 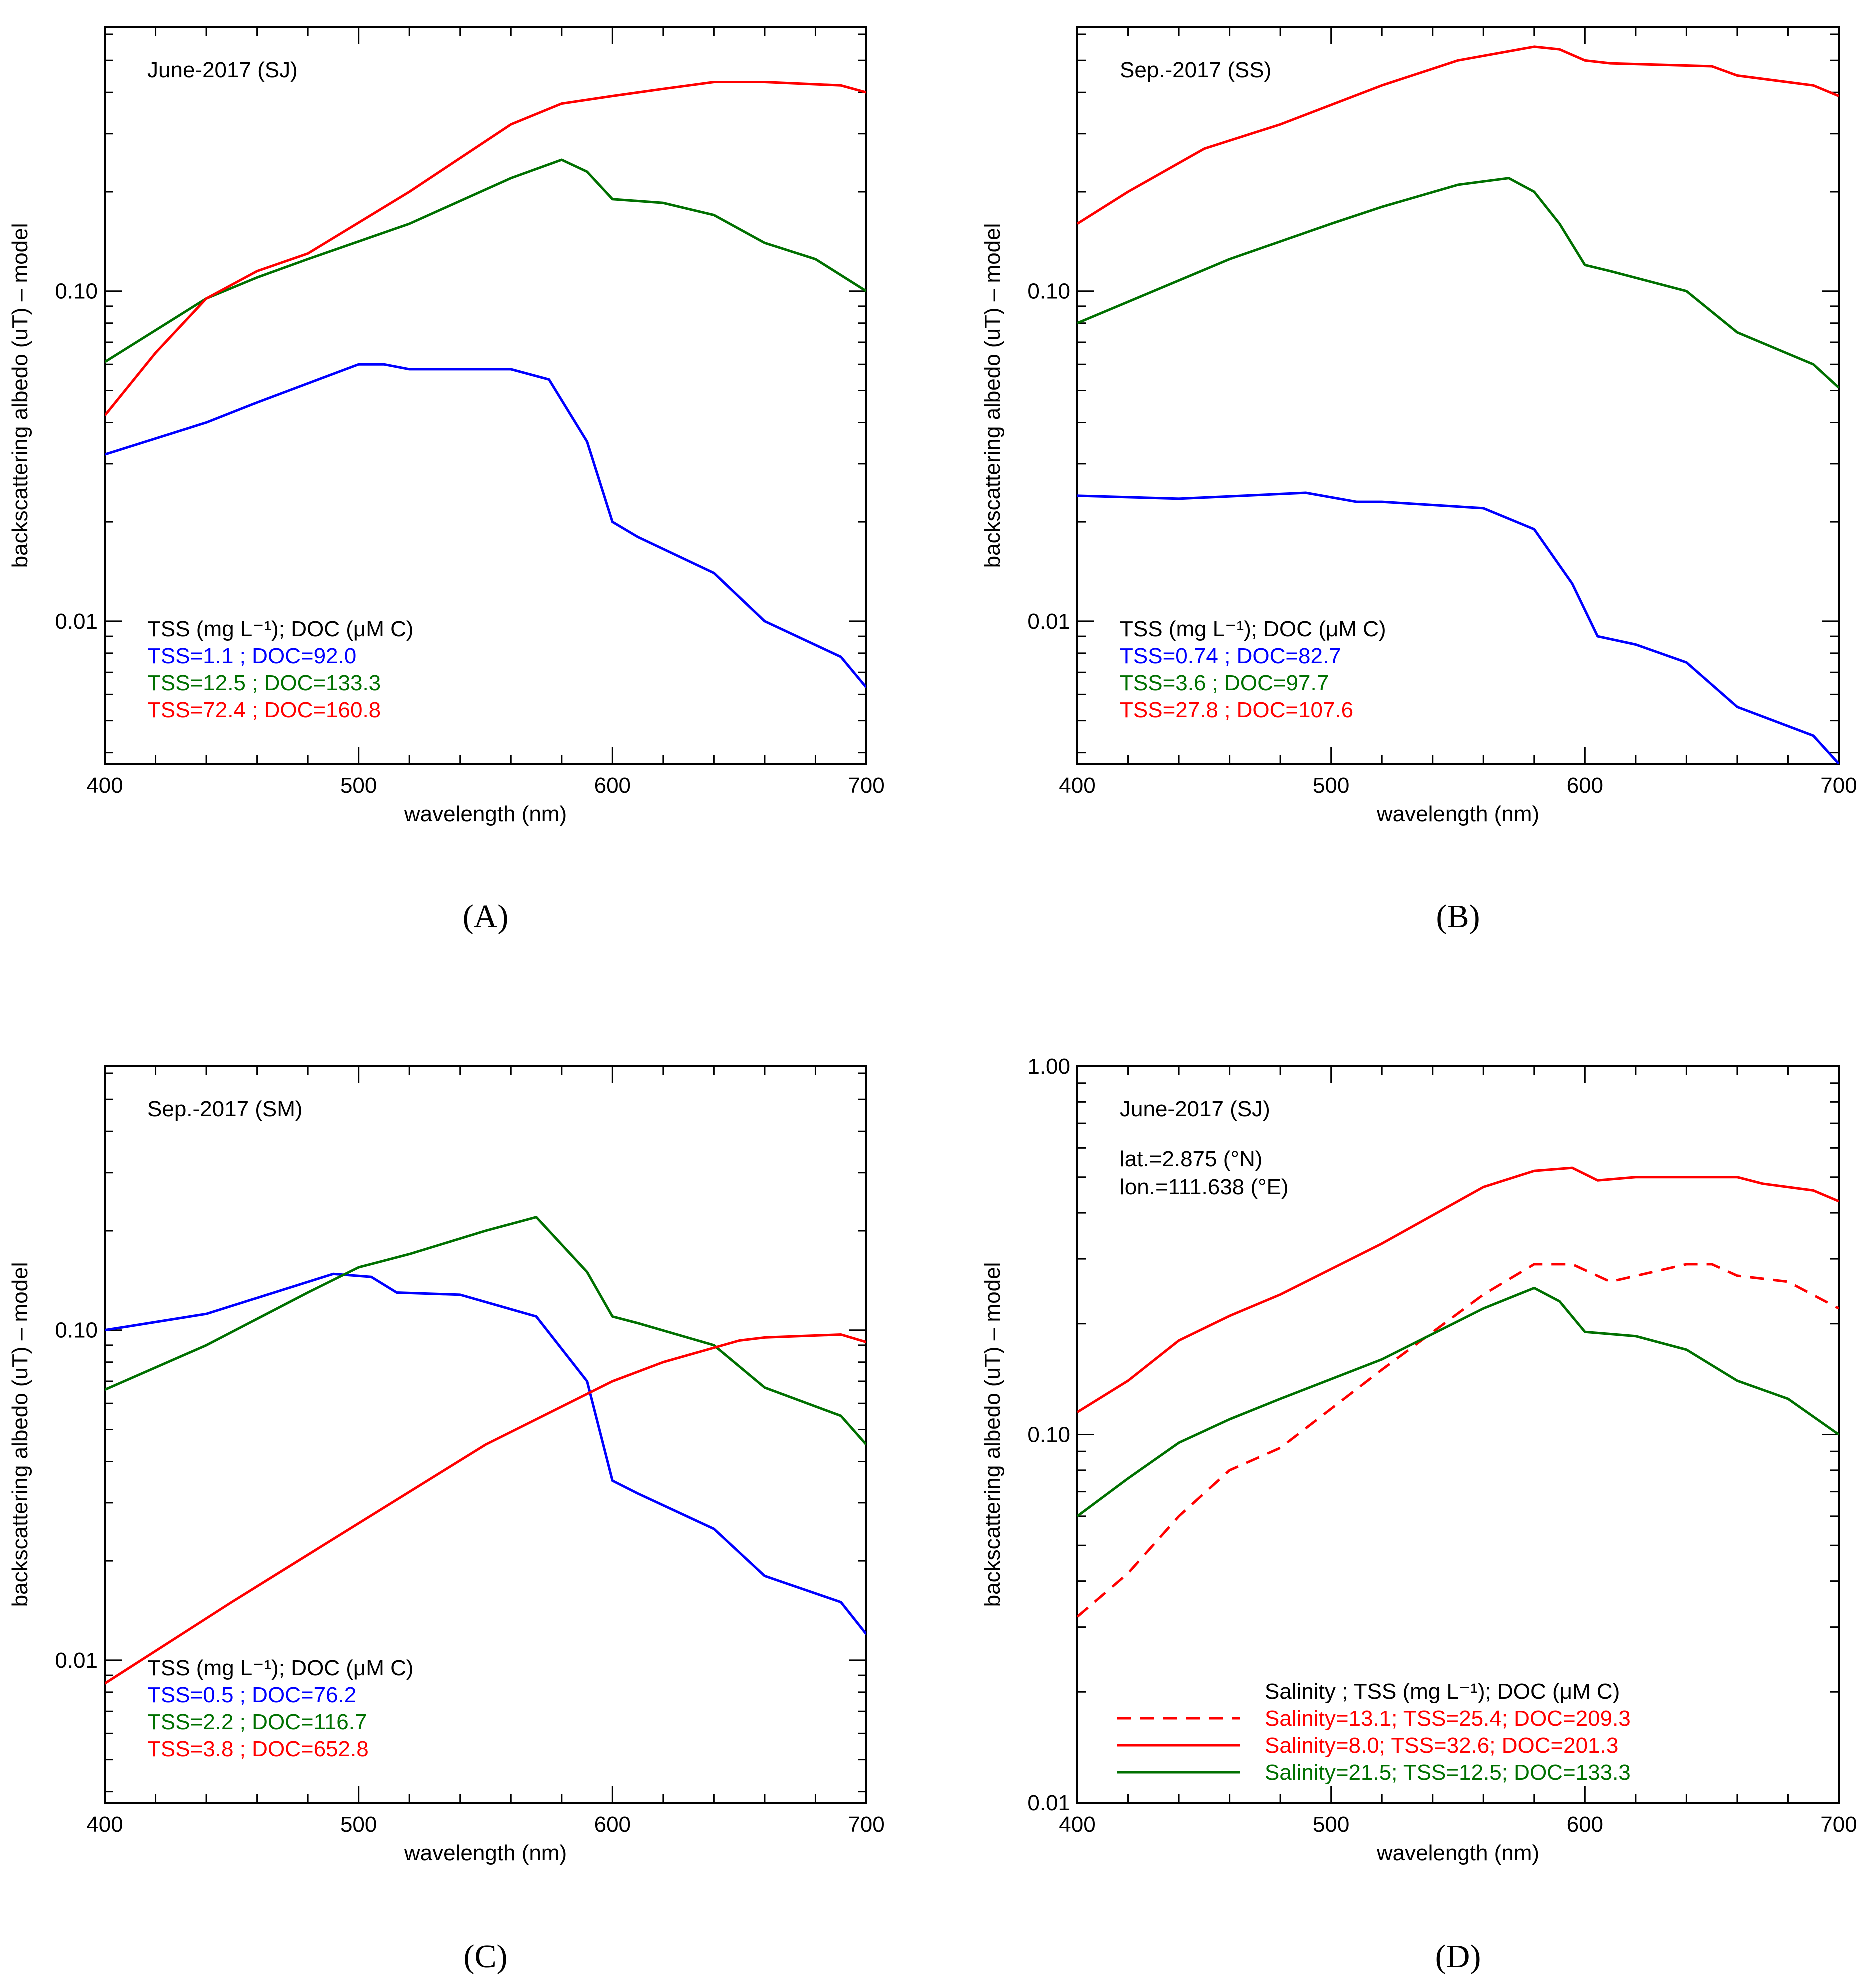 I want to click on panel-label: (D), so click(x=1459, y=1957).